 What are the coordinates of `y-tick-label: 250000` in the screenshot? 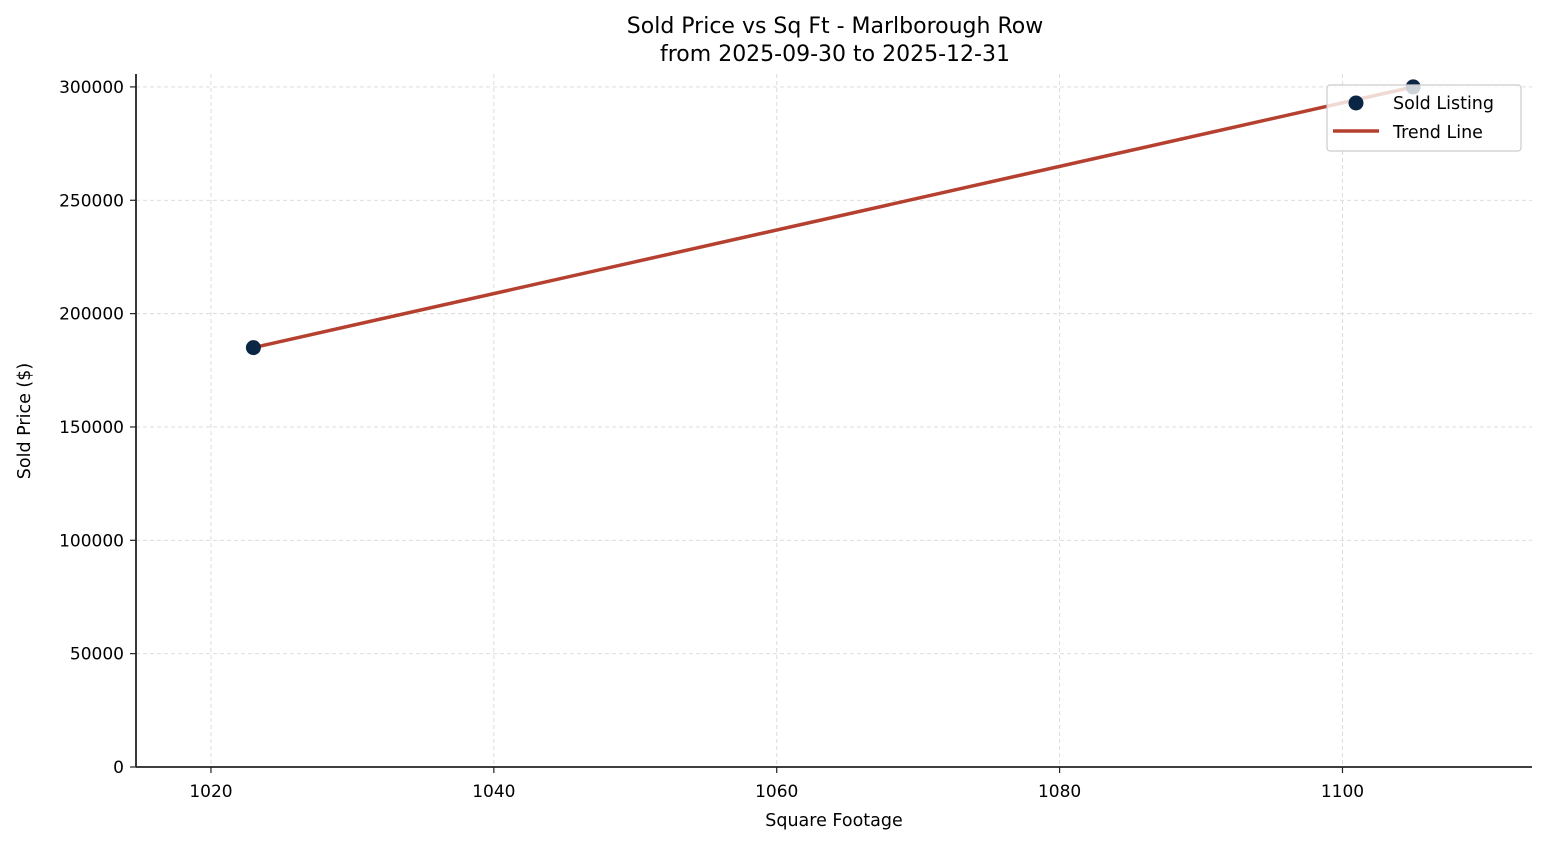 It's located at (91, 201).